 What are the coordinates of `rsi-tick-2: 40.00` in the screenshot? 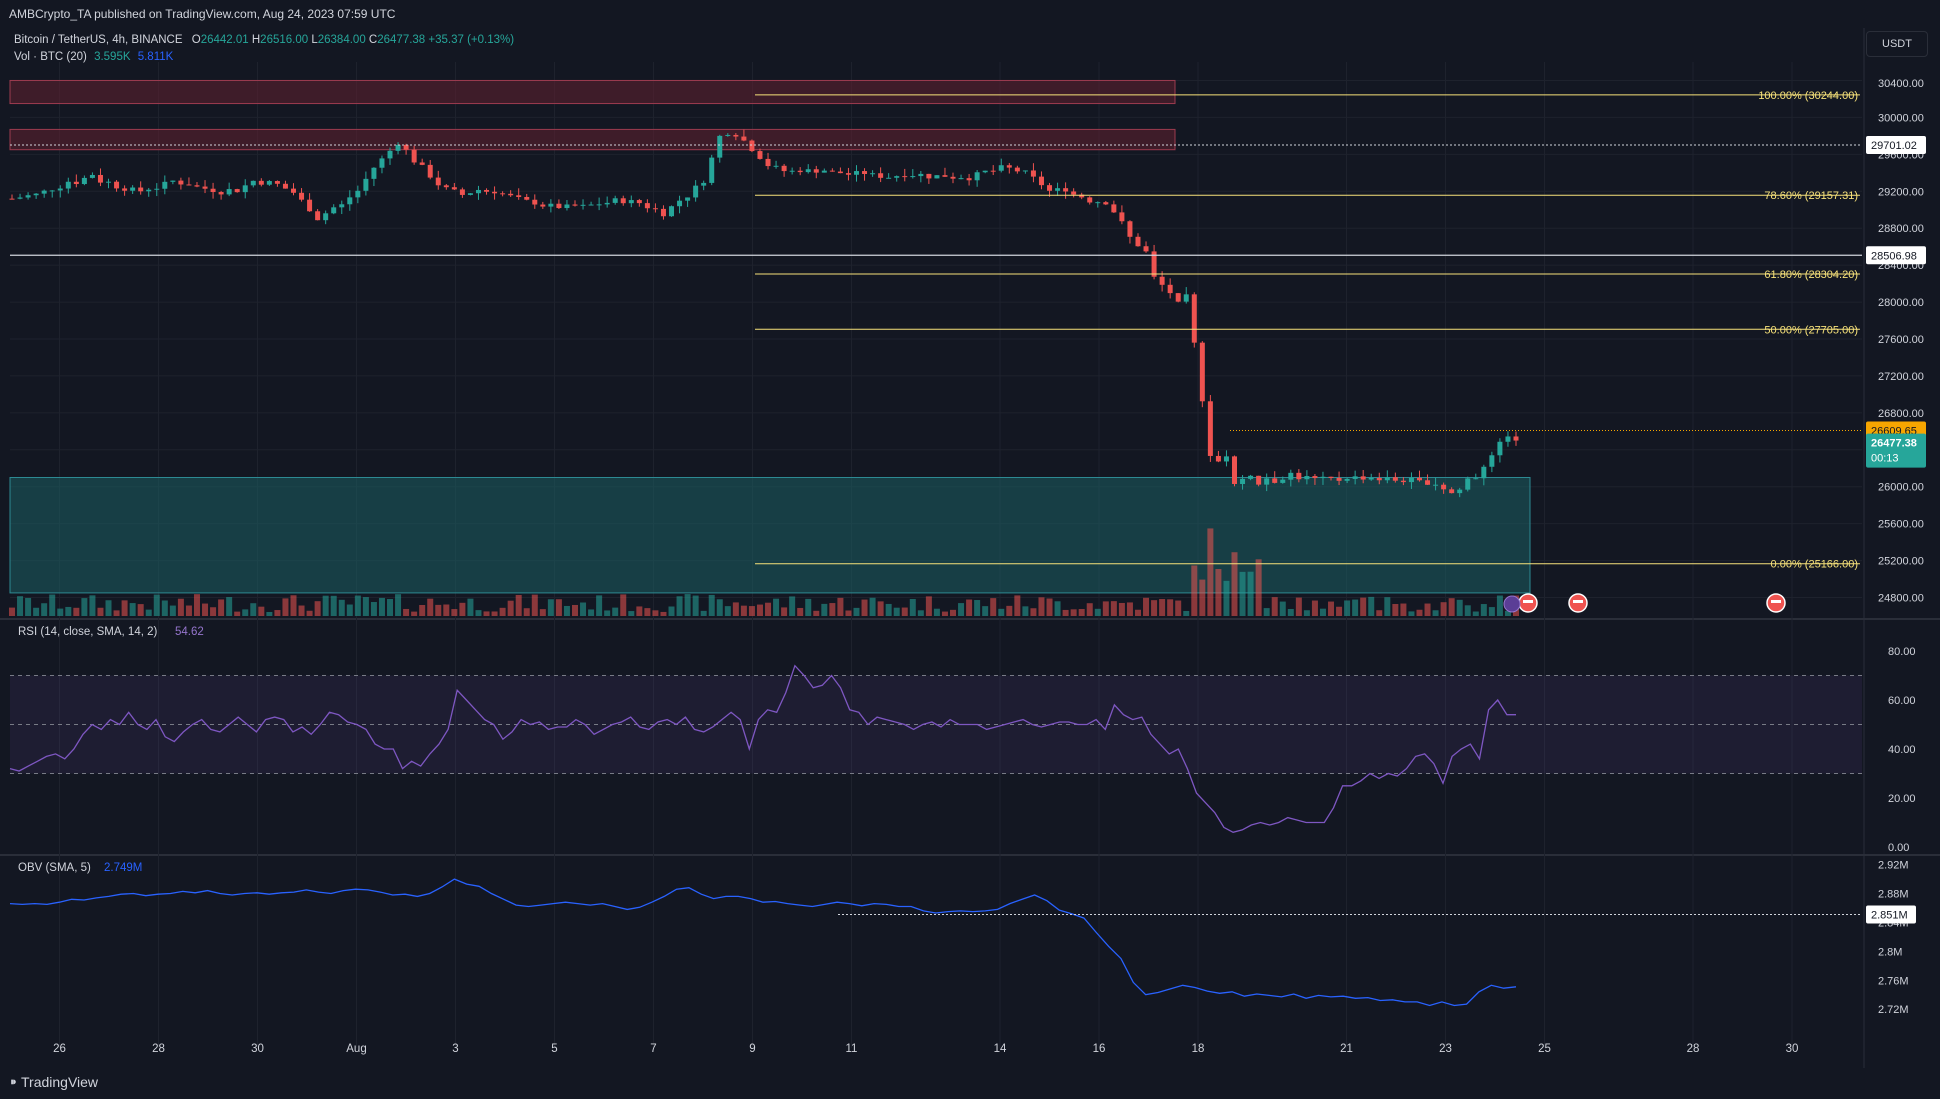 It's located at (1902, 750).